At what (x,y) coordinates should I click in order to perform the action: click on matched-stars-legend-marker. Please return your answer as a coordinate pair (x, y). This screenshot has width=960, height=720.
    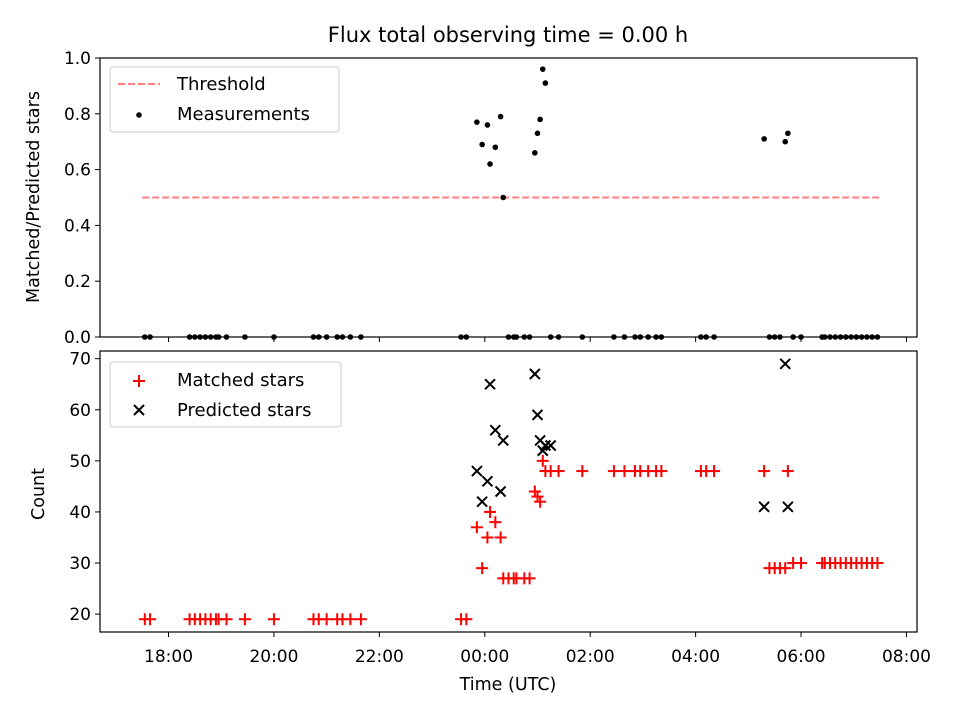
    Looking at the image, I should click on (139, 381).